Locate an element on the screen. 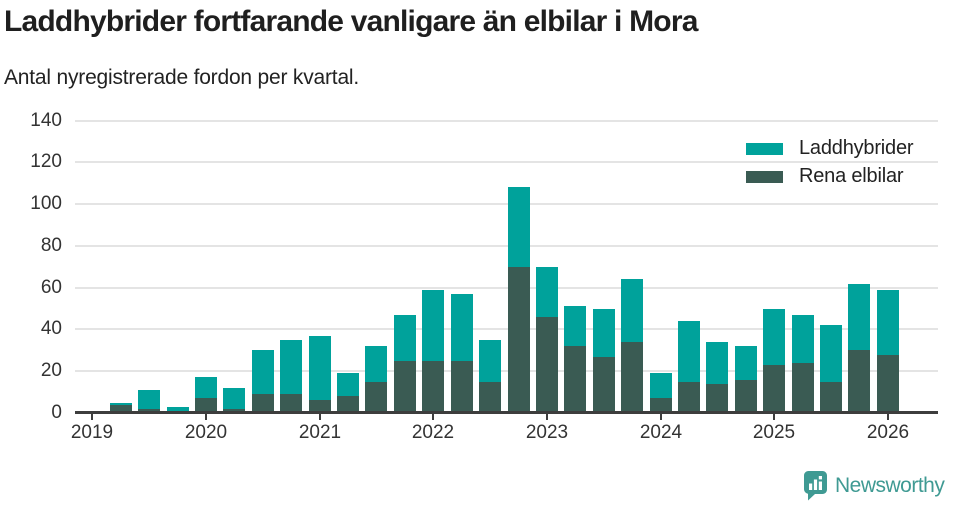  y-axis-tick-label: 140 is located at coordinates (46, 120).